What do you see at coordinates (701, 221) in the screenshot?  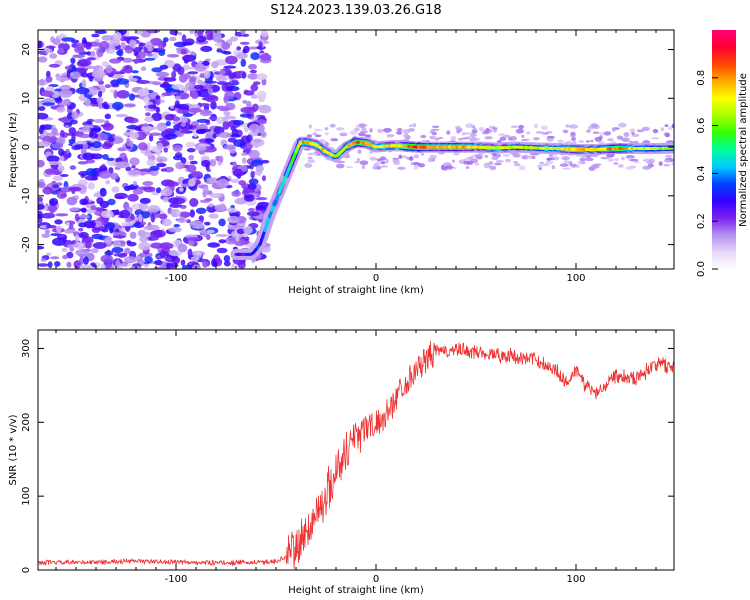 I see `colorbar-tick-label: 0.2` at bounding box center [701, 221].